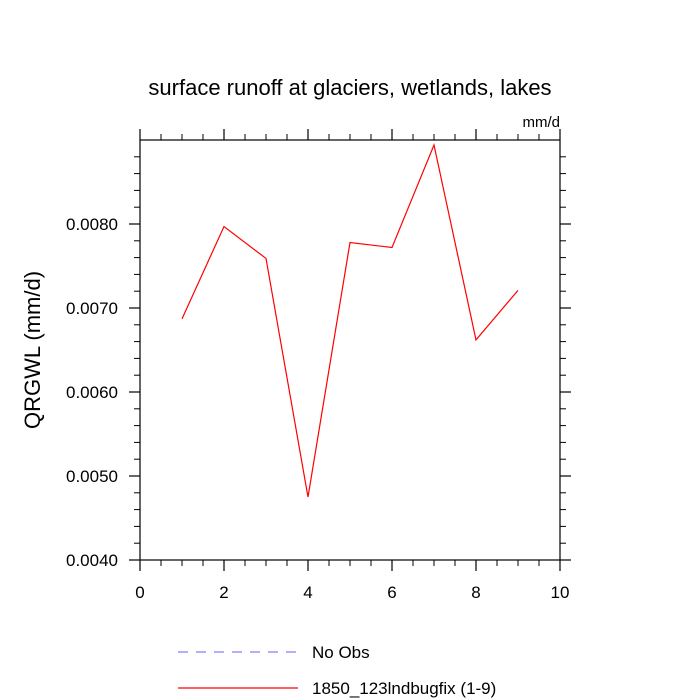  I want to click on x-tick-label: 4, so click(307, 592).